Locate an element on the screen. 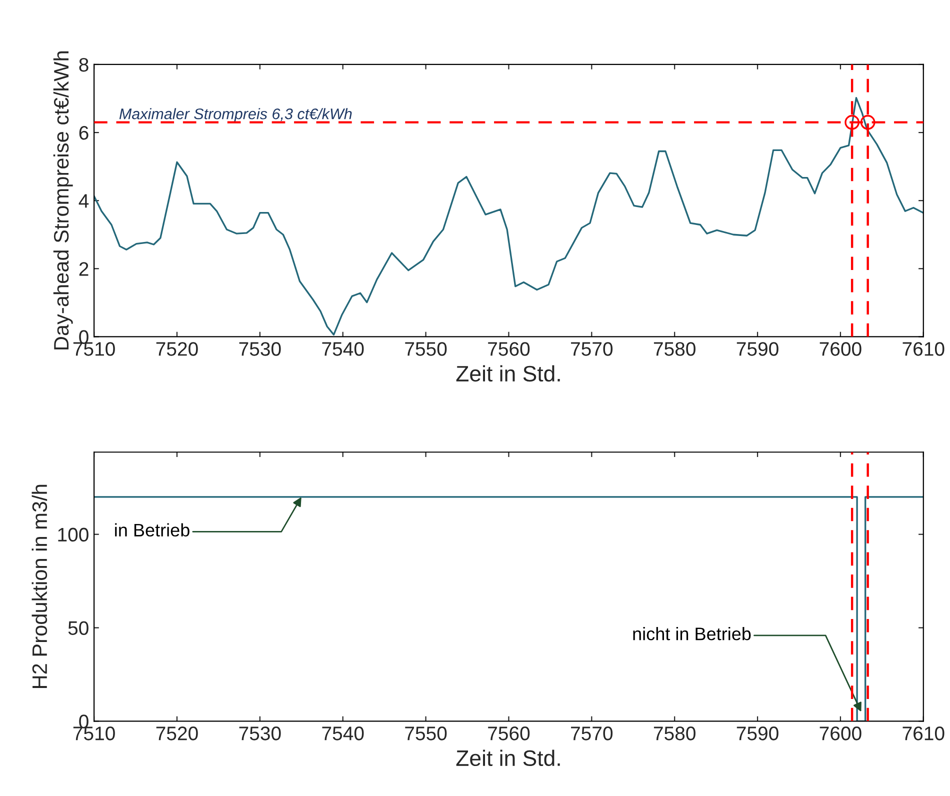  y-tick-label: 4 is located at coordinates (83, 201).